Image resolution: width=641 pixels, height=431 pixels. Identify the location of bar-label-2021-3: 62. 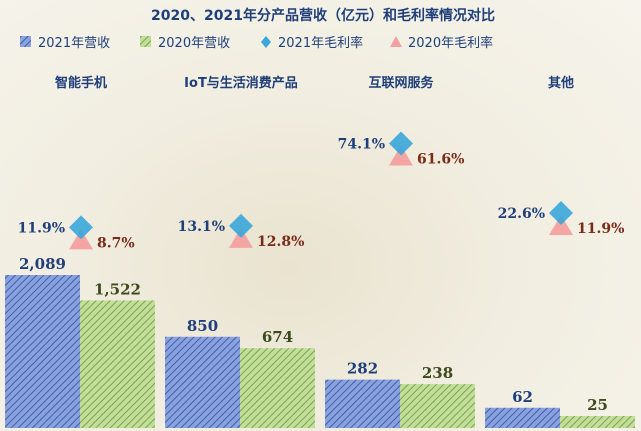
(522, 397).